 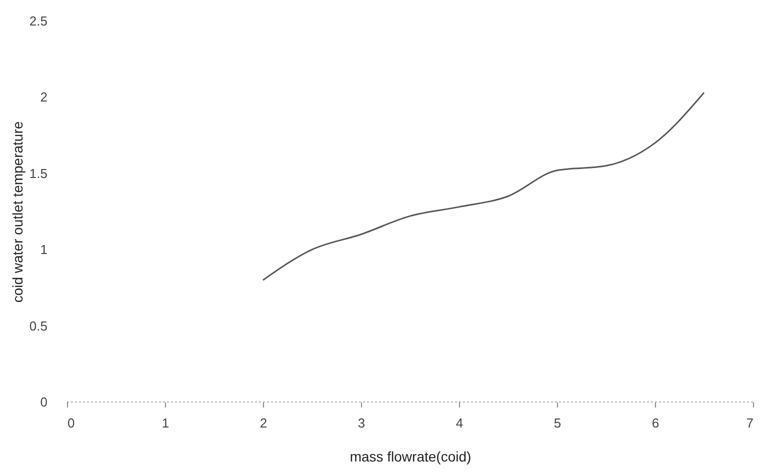 I want to click on y-tick-label: 1, so click(x=44, y=250).